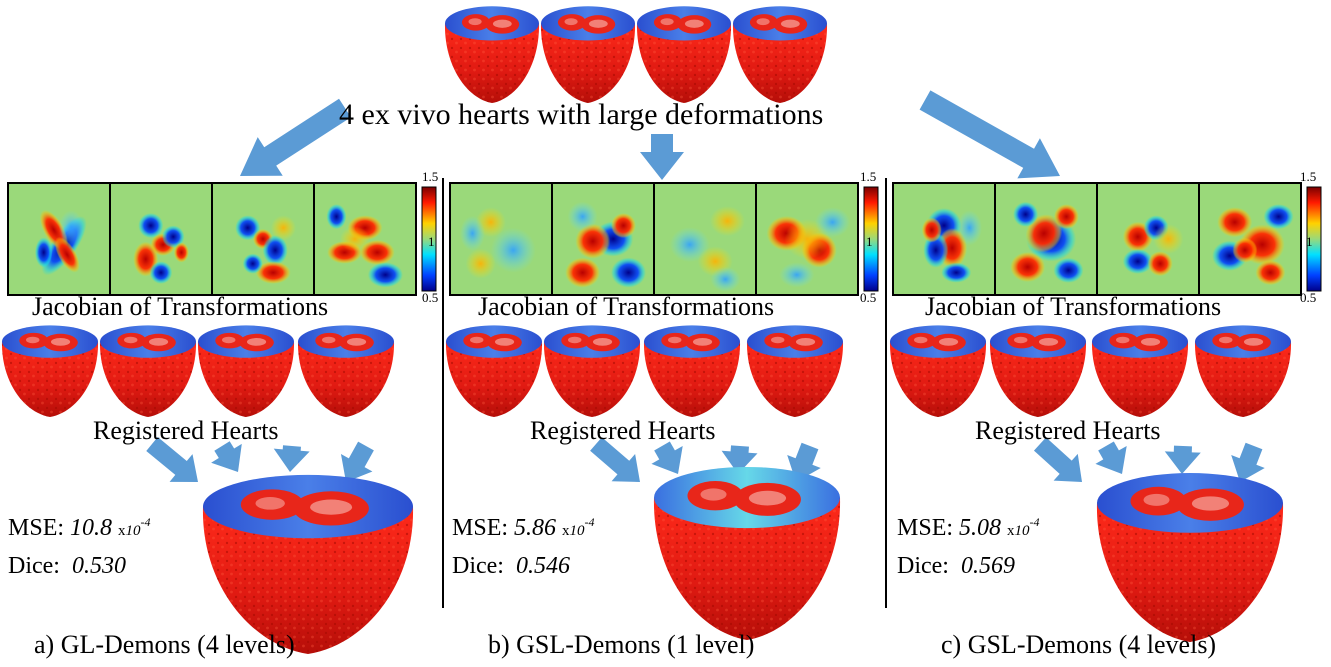  What do you see at coordinates (98, 566) in the screenshot?
I see `dice-value: 0.530` at bounding box center [98, 566].